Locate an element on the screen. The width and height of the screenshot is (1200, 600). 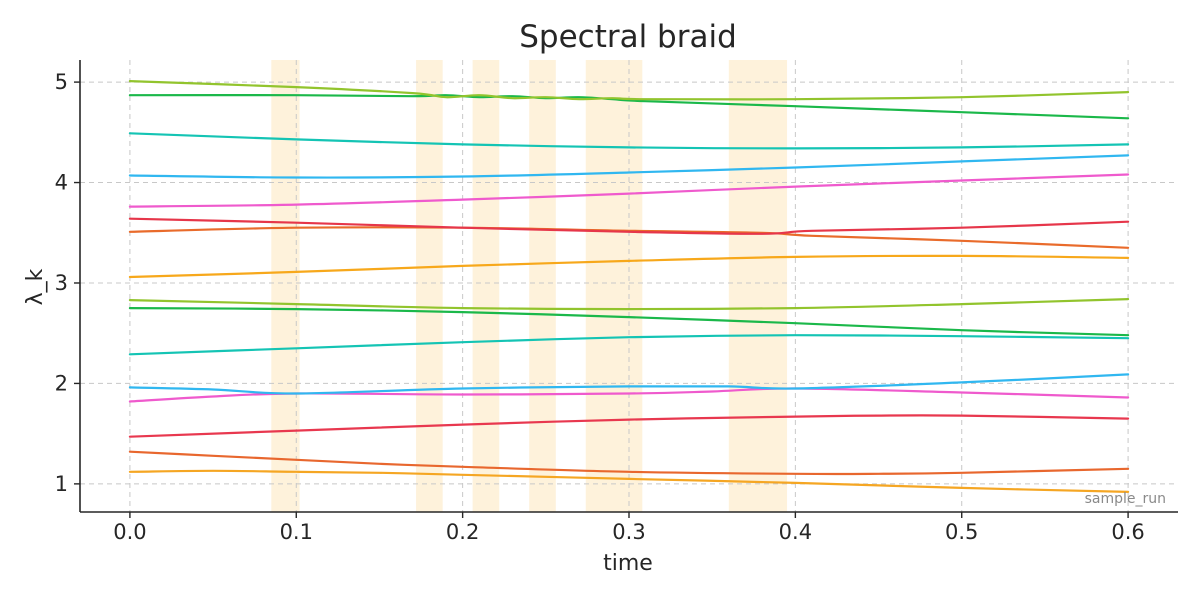
y-tick-label-0: 1 is located at coordinates (61, 484).